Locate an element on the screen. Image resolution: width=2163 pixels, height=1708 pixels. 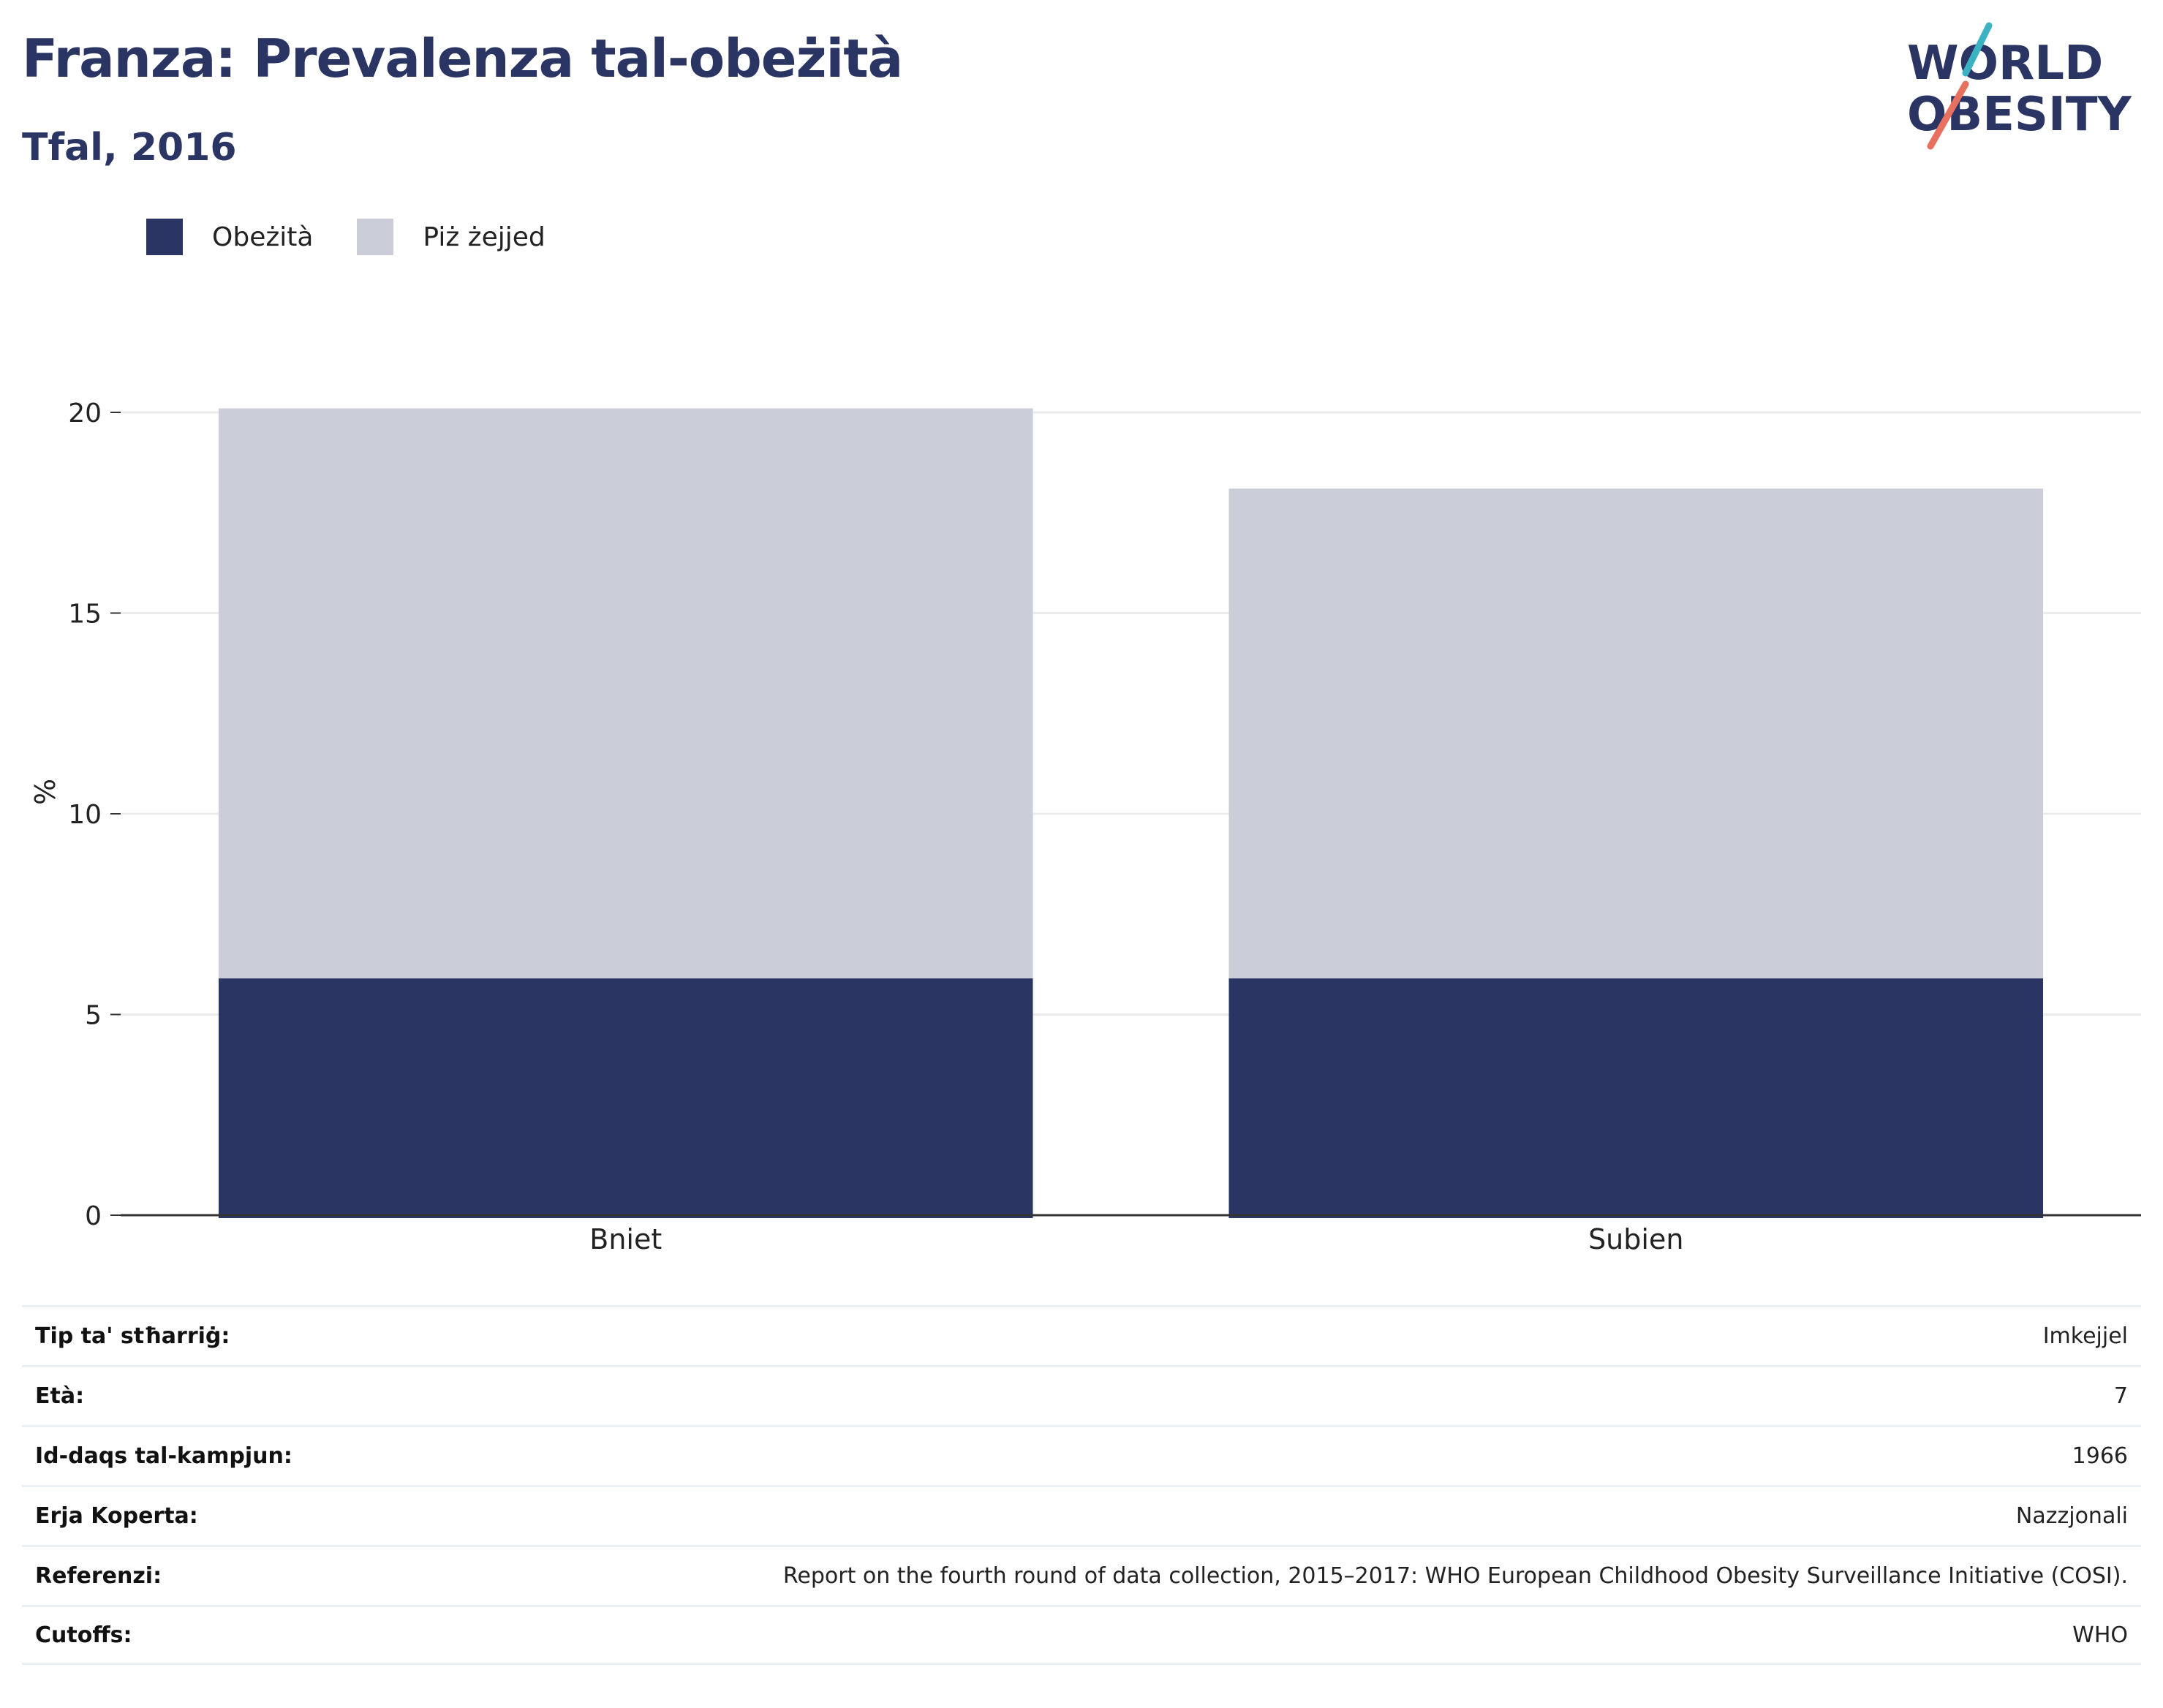
x-tick-label: Bniet is located at coordinates (625, 1239).